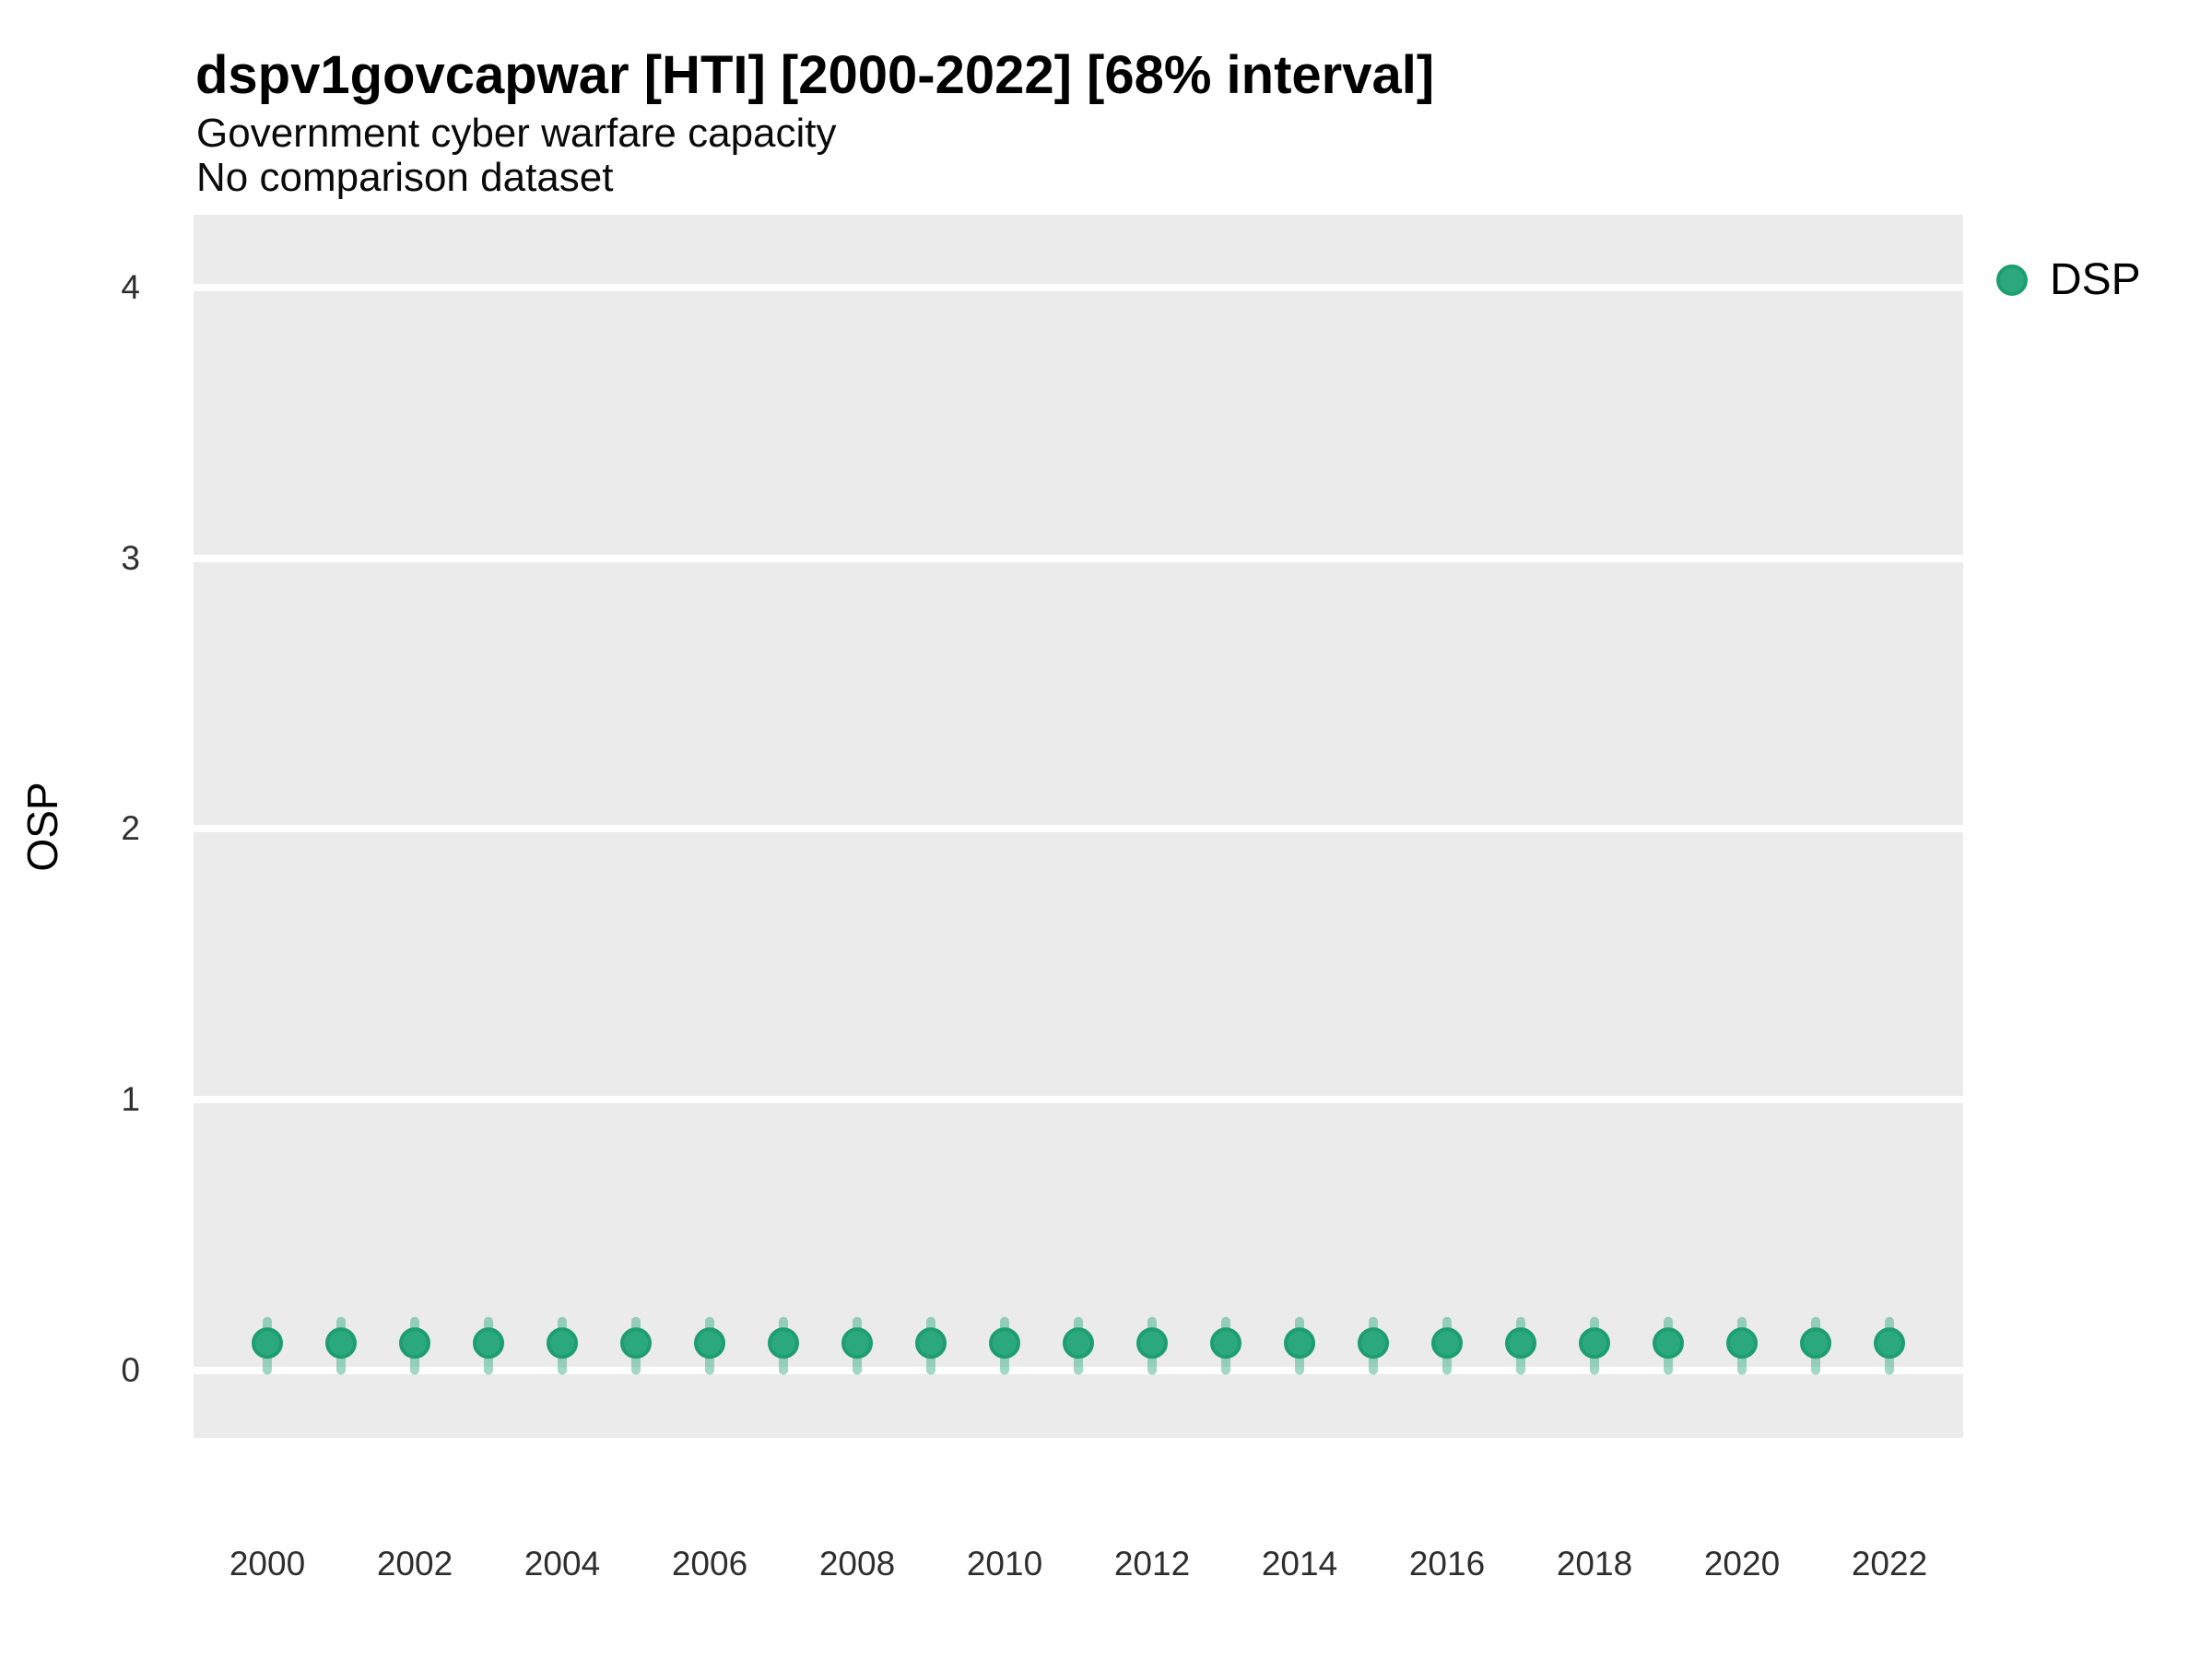 The image size is (2212, 1659). I want to click on x-axis-tick-label: 2006, so click(709, 1564).